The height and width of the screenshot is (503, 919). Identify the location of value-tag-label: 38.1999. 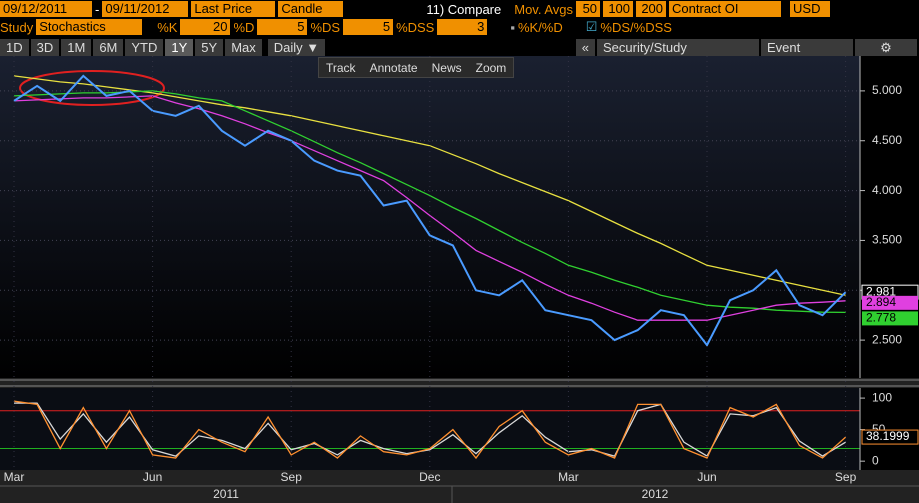
(888, 436).